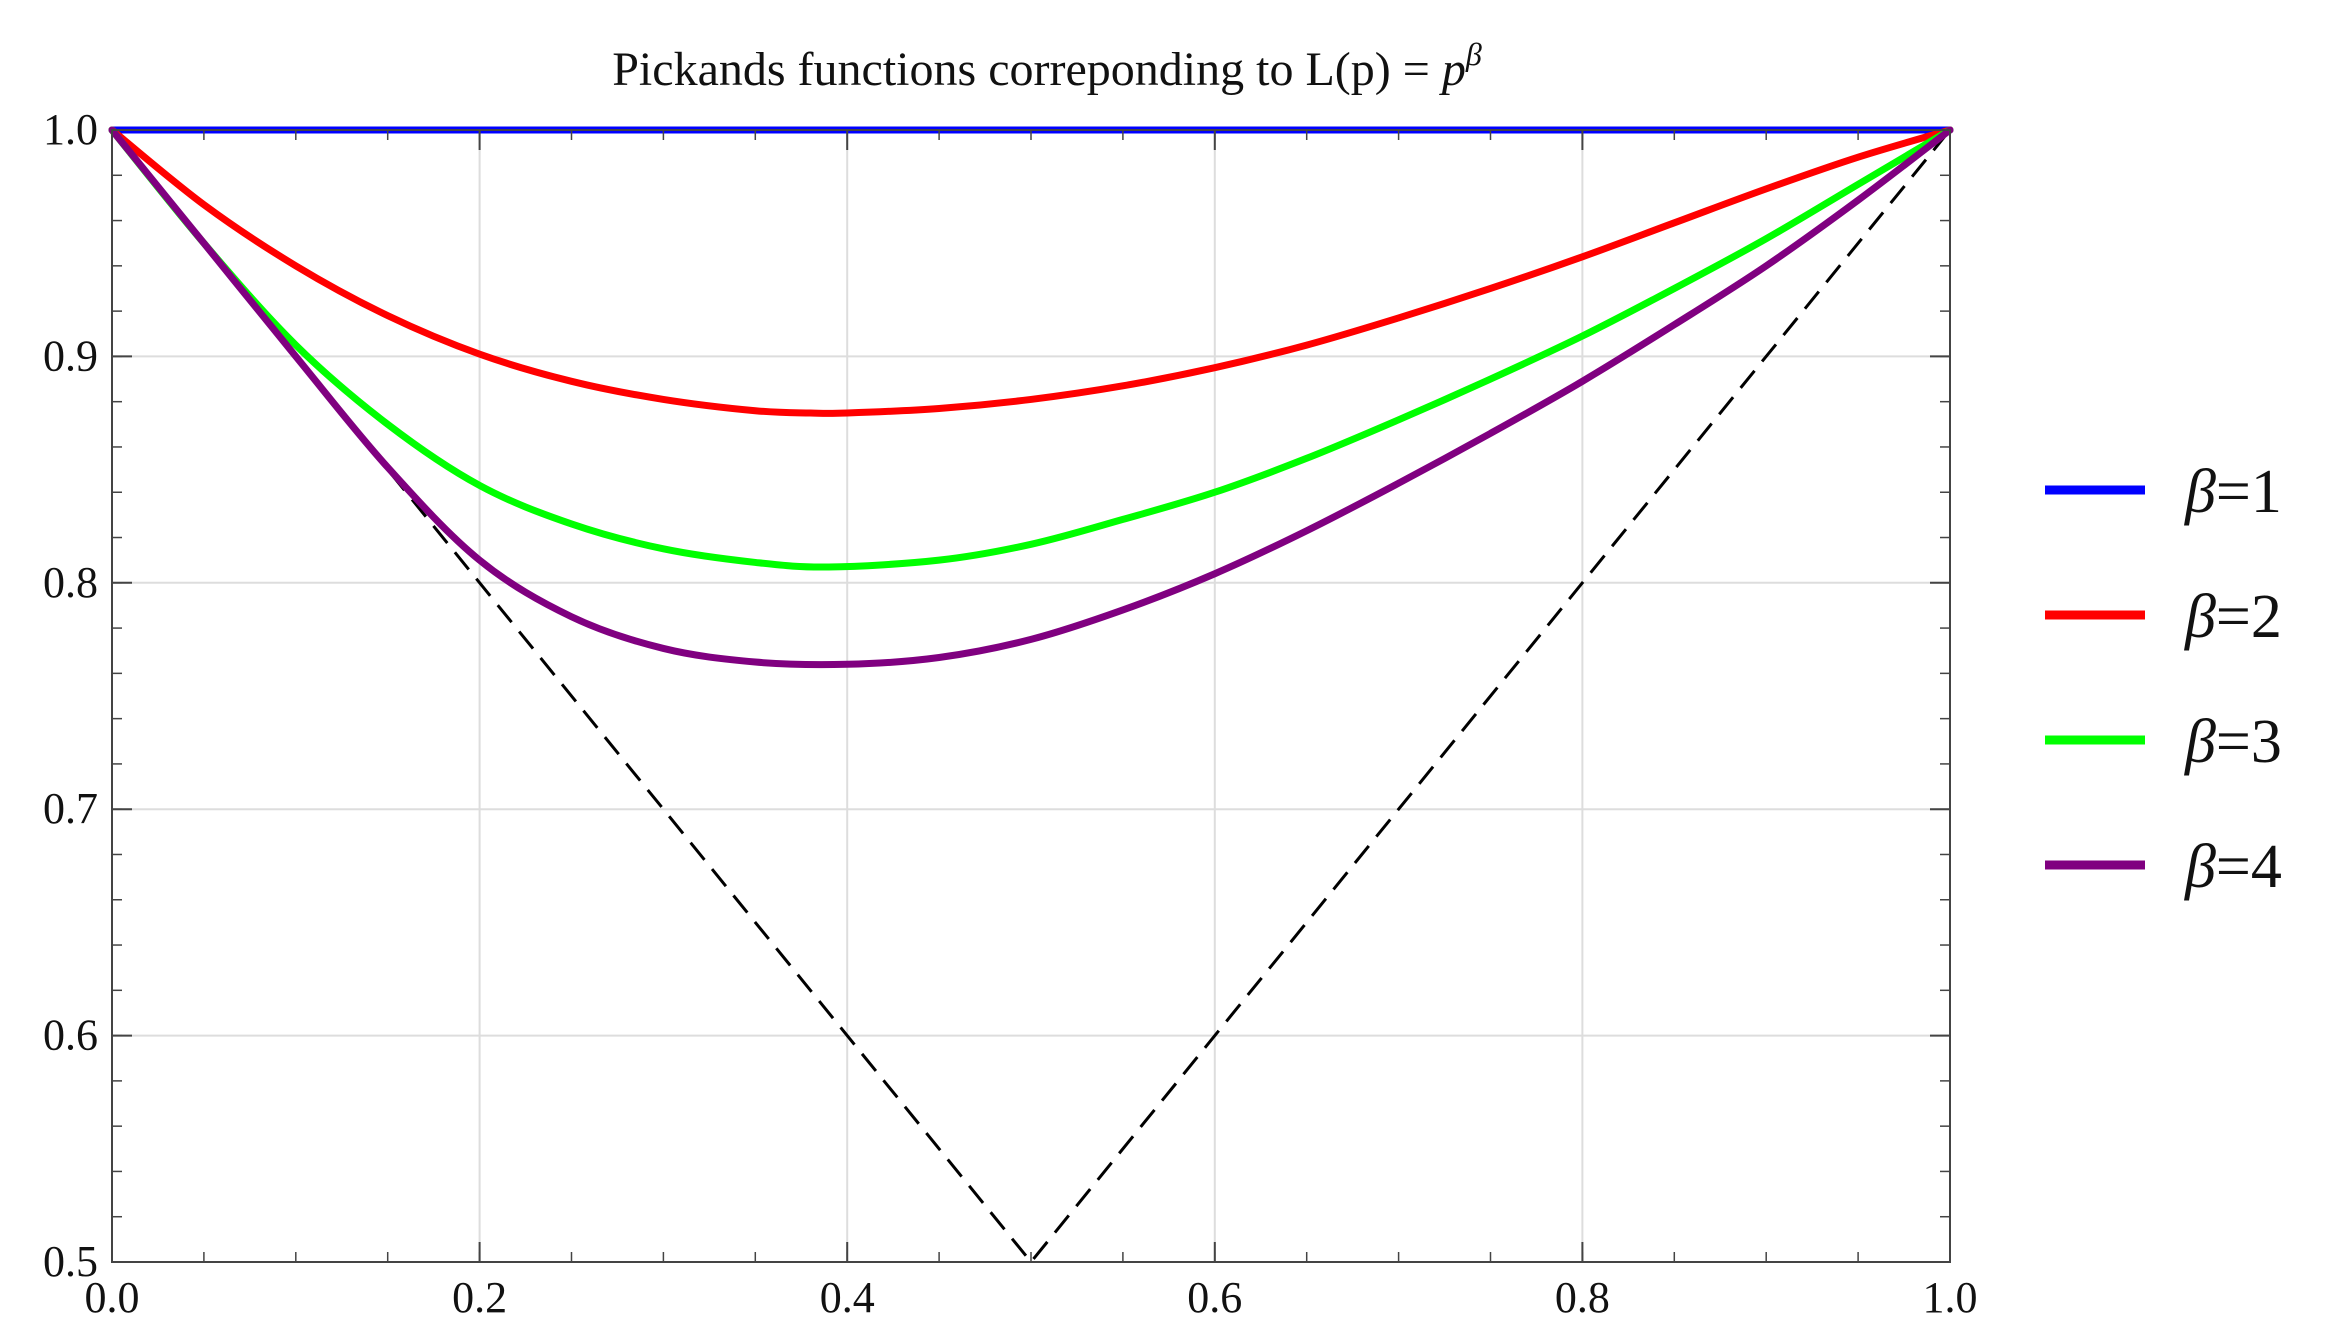 Image resolution: width=2335 pixels, height=1340 pixels. What do you see at coordinates (70, 129) in the screenshot?
I see `y-tick-label: 1.0` at bounding box center [70, 129].